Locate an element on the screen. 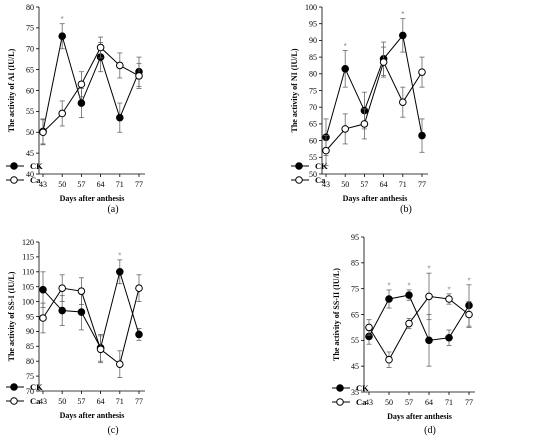  y-tick-label: 70 is located at coordinates (30, 49).